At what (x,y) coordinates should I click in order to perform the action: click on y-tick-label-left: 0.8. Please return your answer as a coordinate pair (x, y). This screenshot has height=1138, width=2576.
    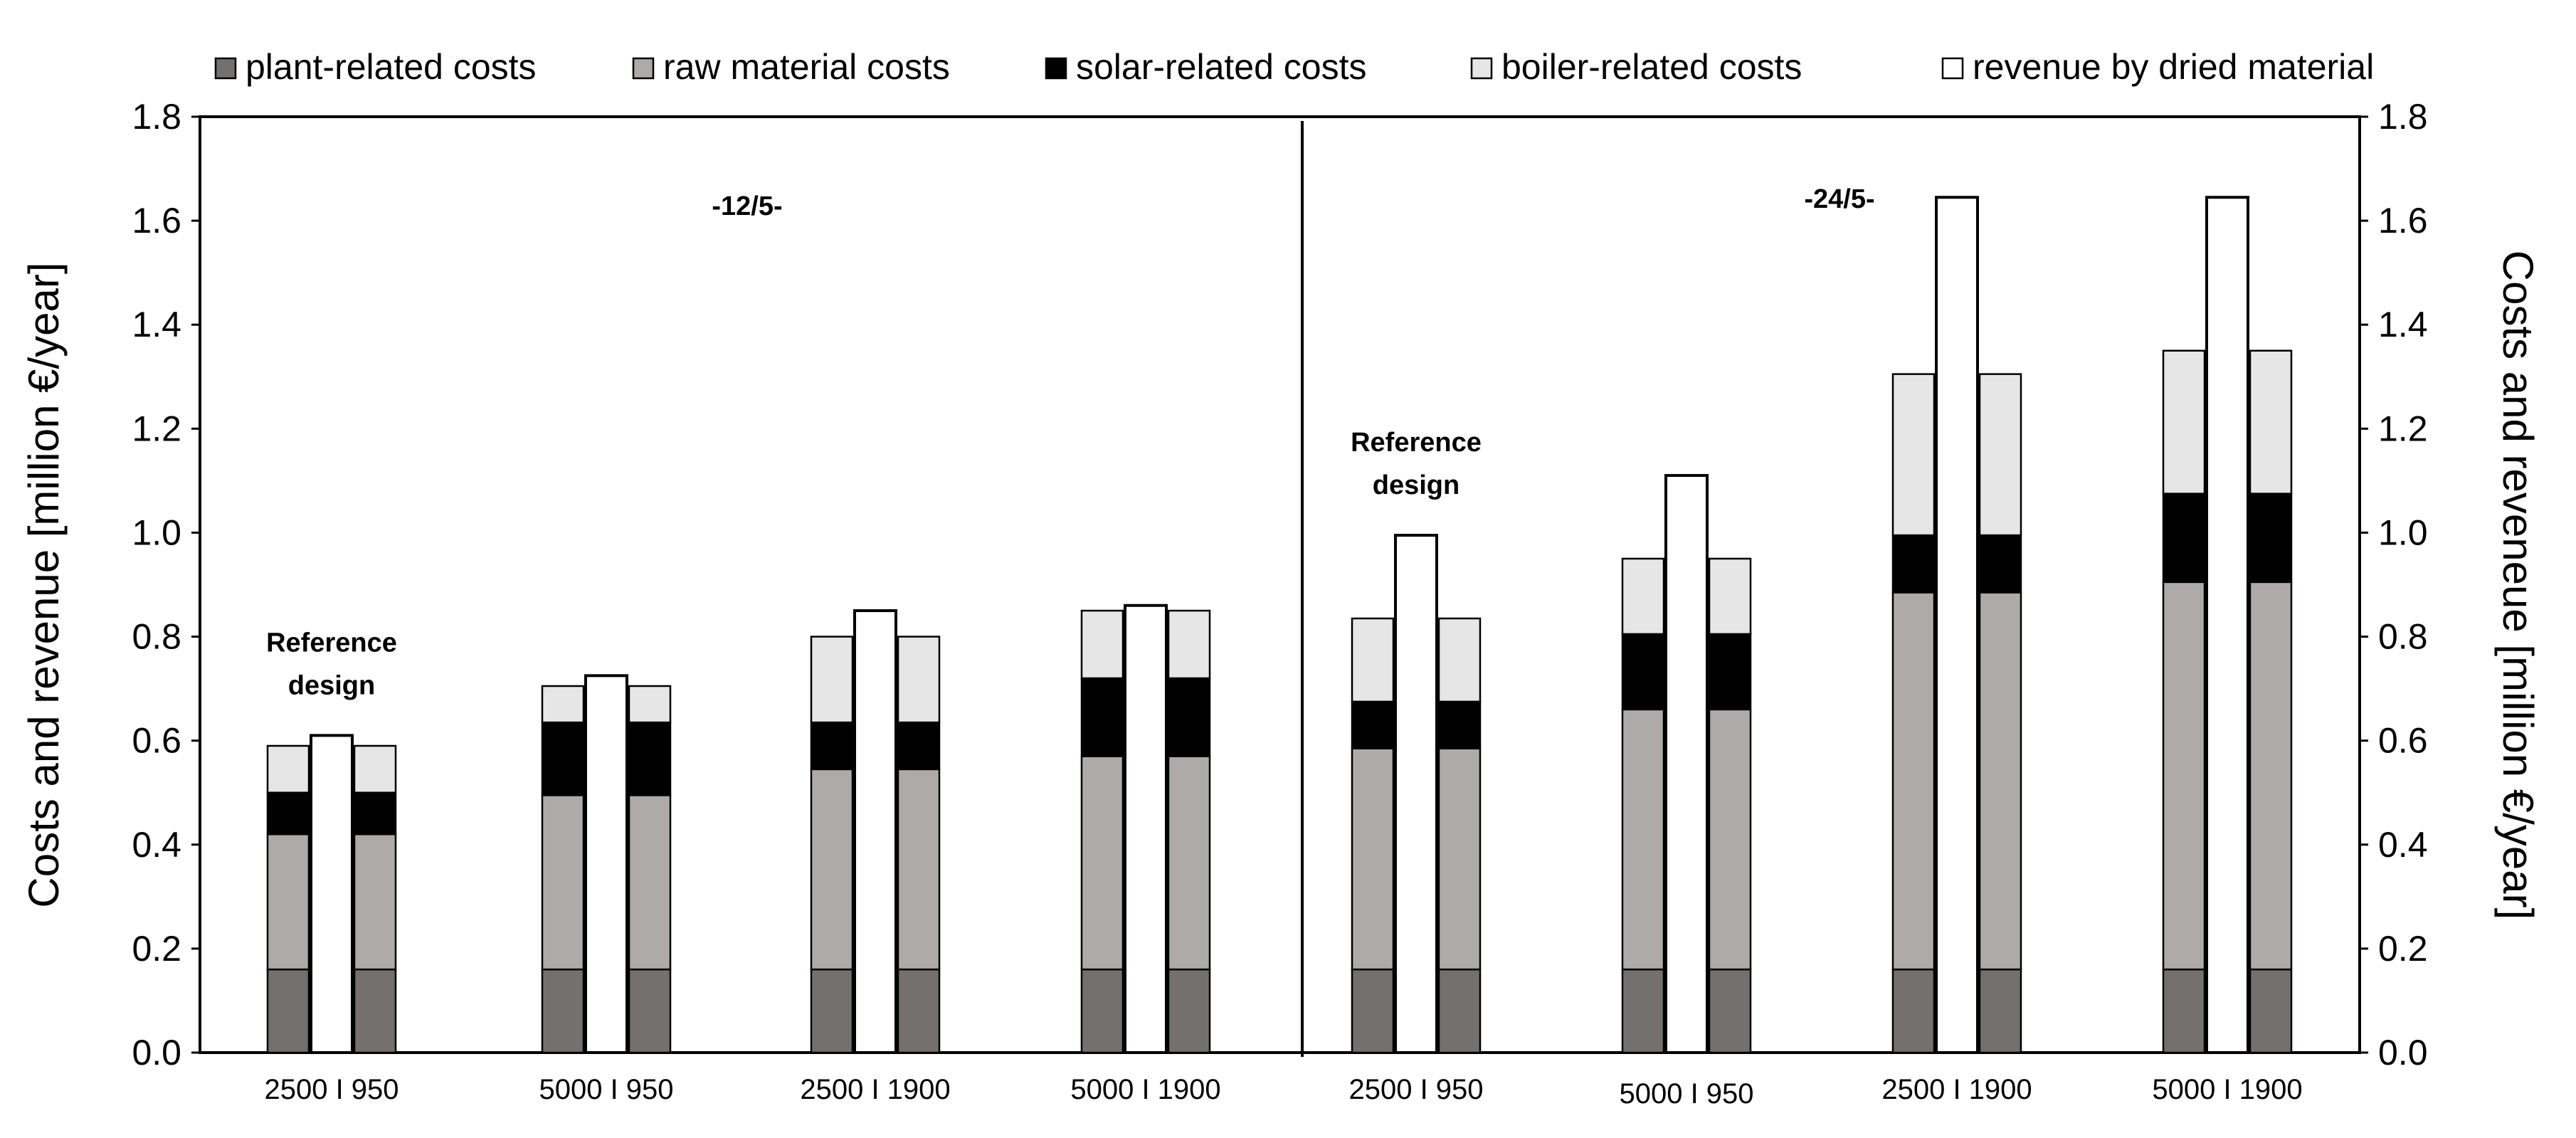
    Looking at the image, I should click on (156, 637).